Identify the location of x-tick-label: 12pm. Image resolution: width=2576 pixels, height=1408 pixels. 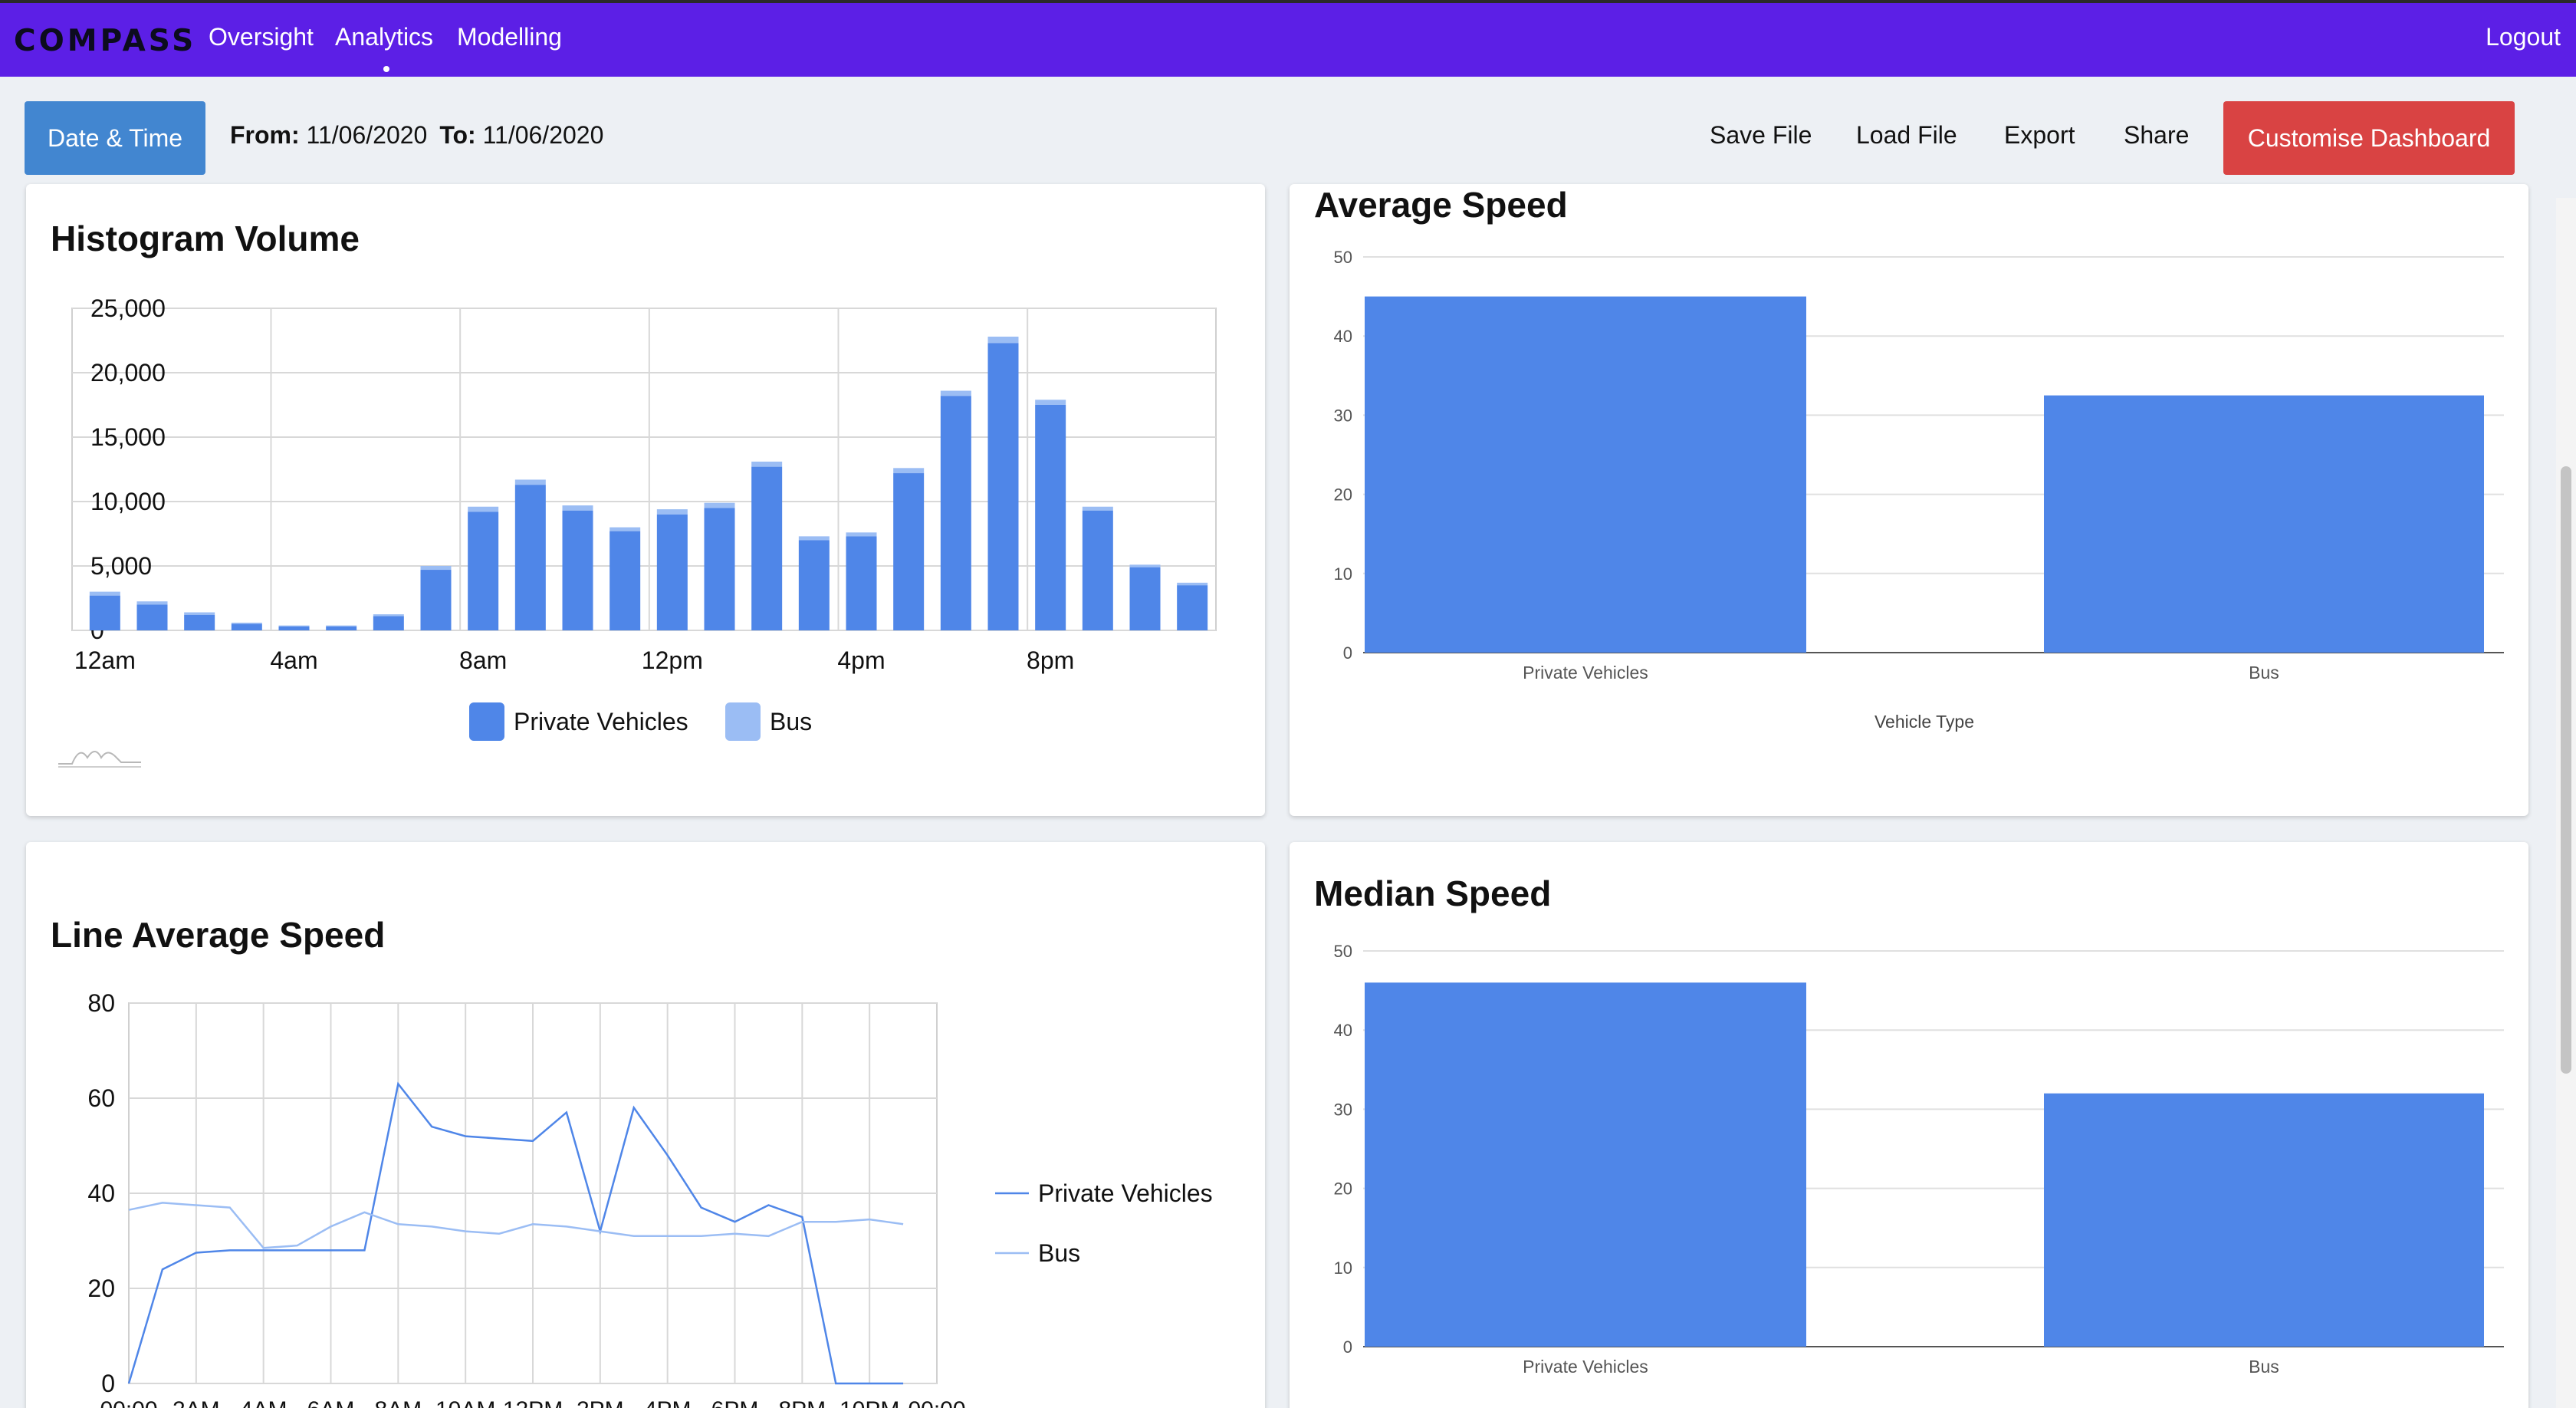
(672, 660).